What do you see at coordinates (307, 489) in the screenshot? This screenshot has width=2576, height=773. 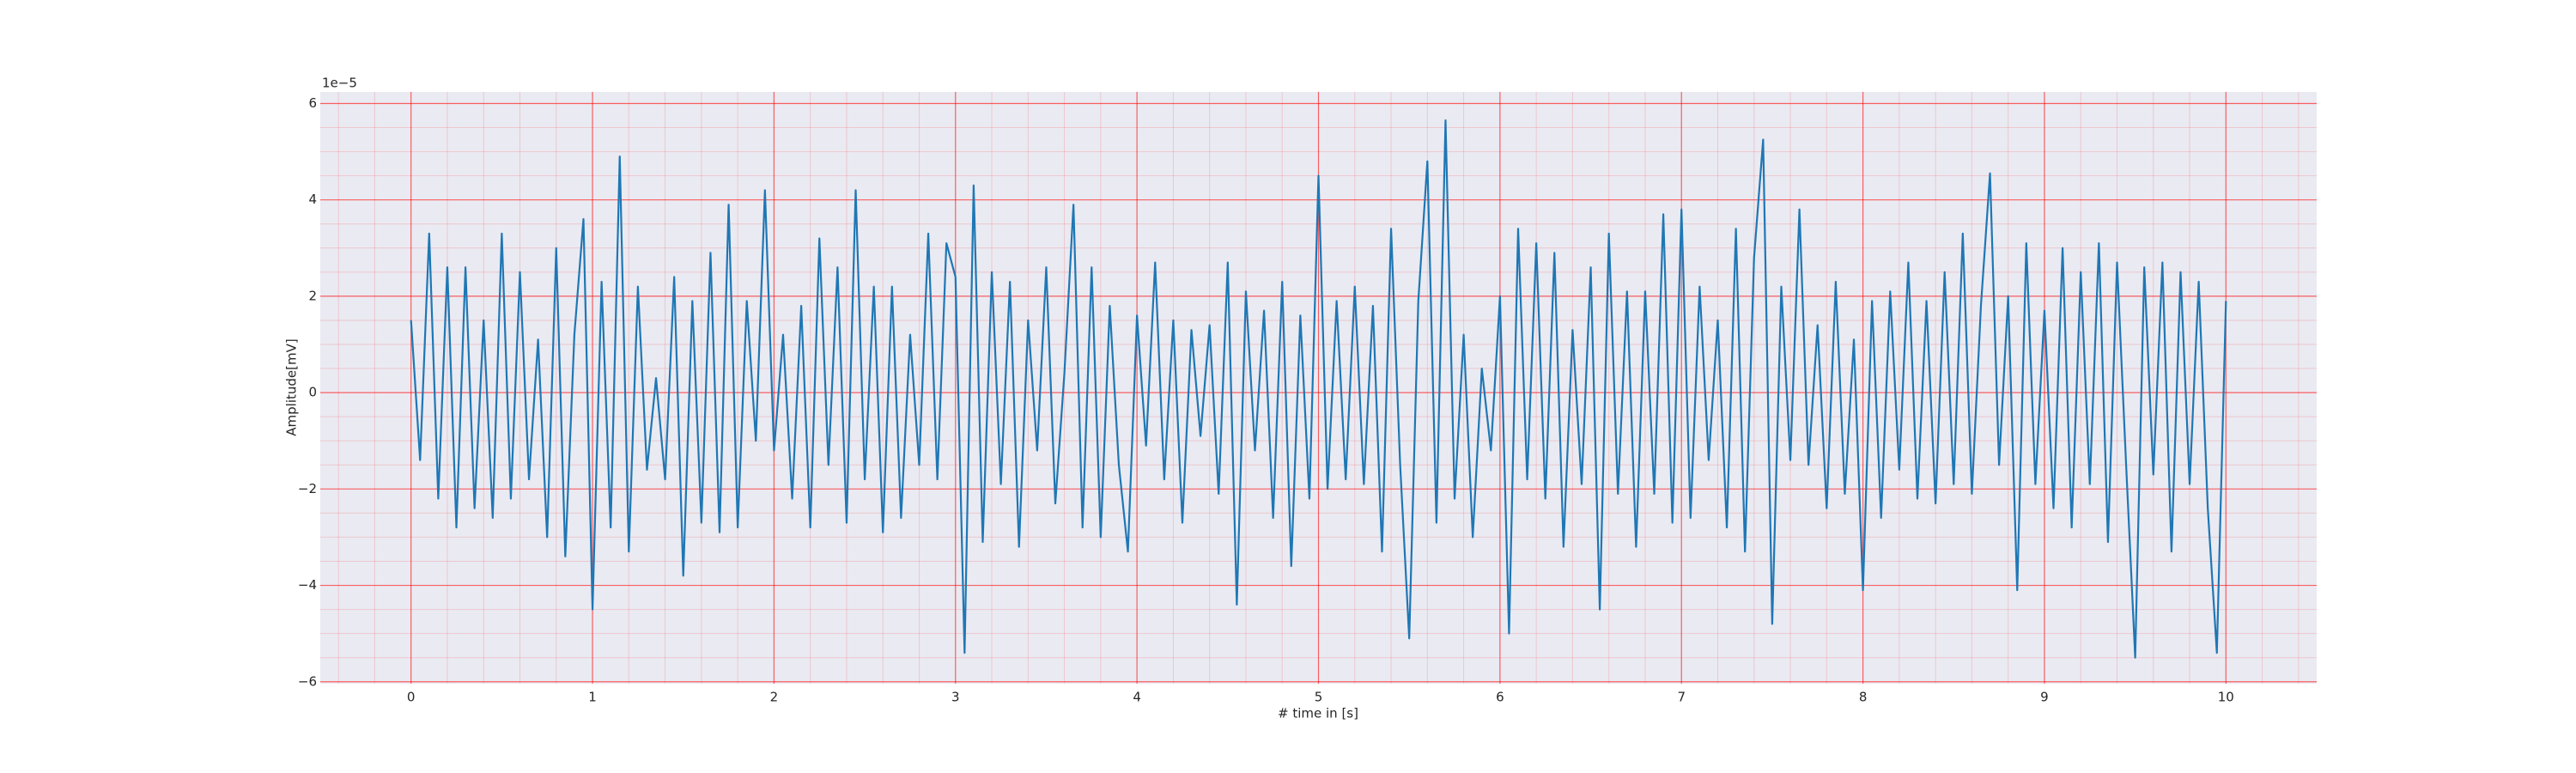 I see `y-tick-label: −2` at bounding box center [307, 489].